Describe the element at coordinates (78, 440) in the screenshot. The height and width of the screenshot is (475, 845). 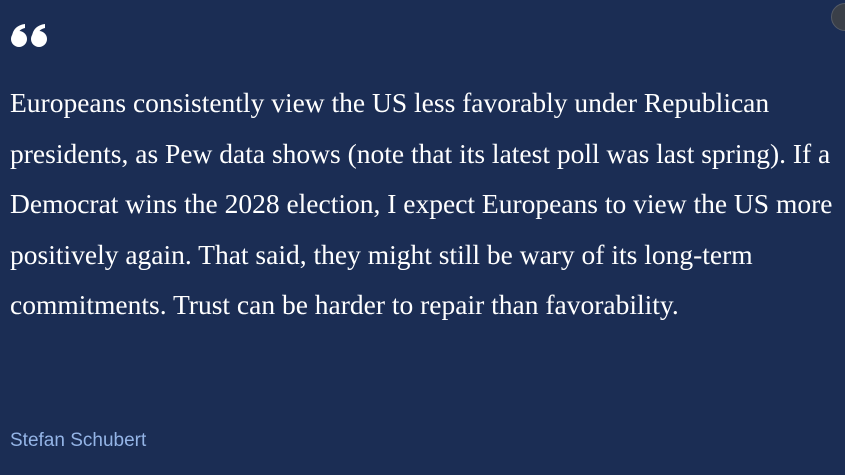
I see `author-name: Stefan Schubert` at that location.